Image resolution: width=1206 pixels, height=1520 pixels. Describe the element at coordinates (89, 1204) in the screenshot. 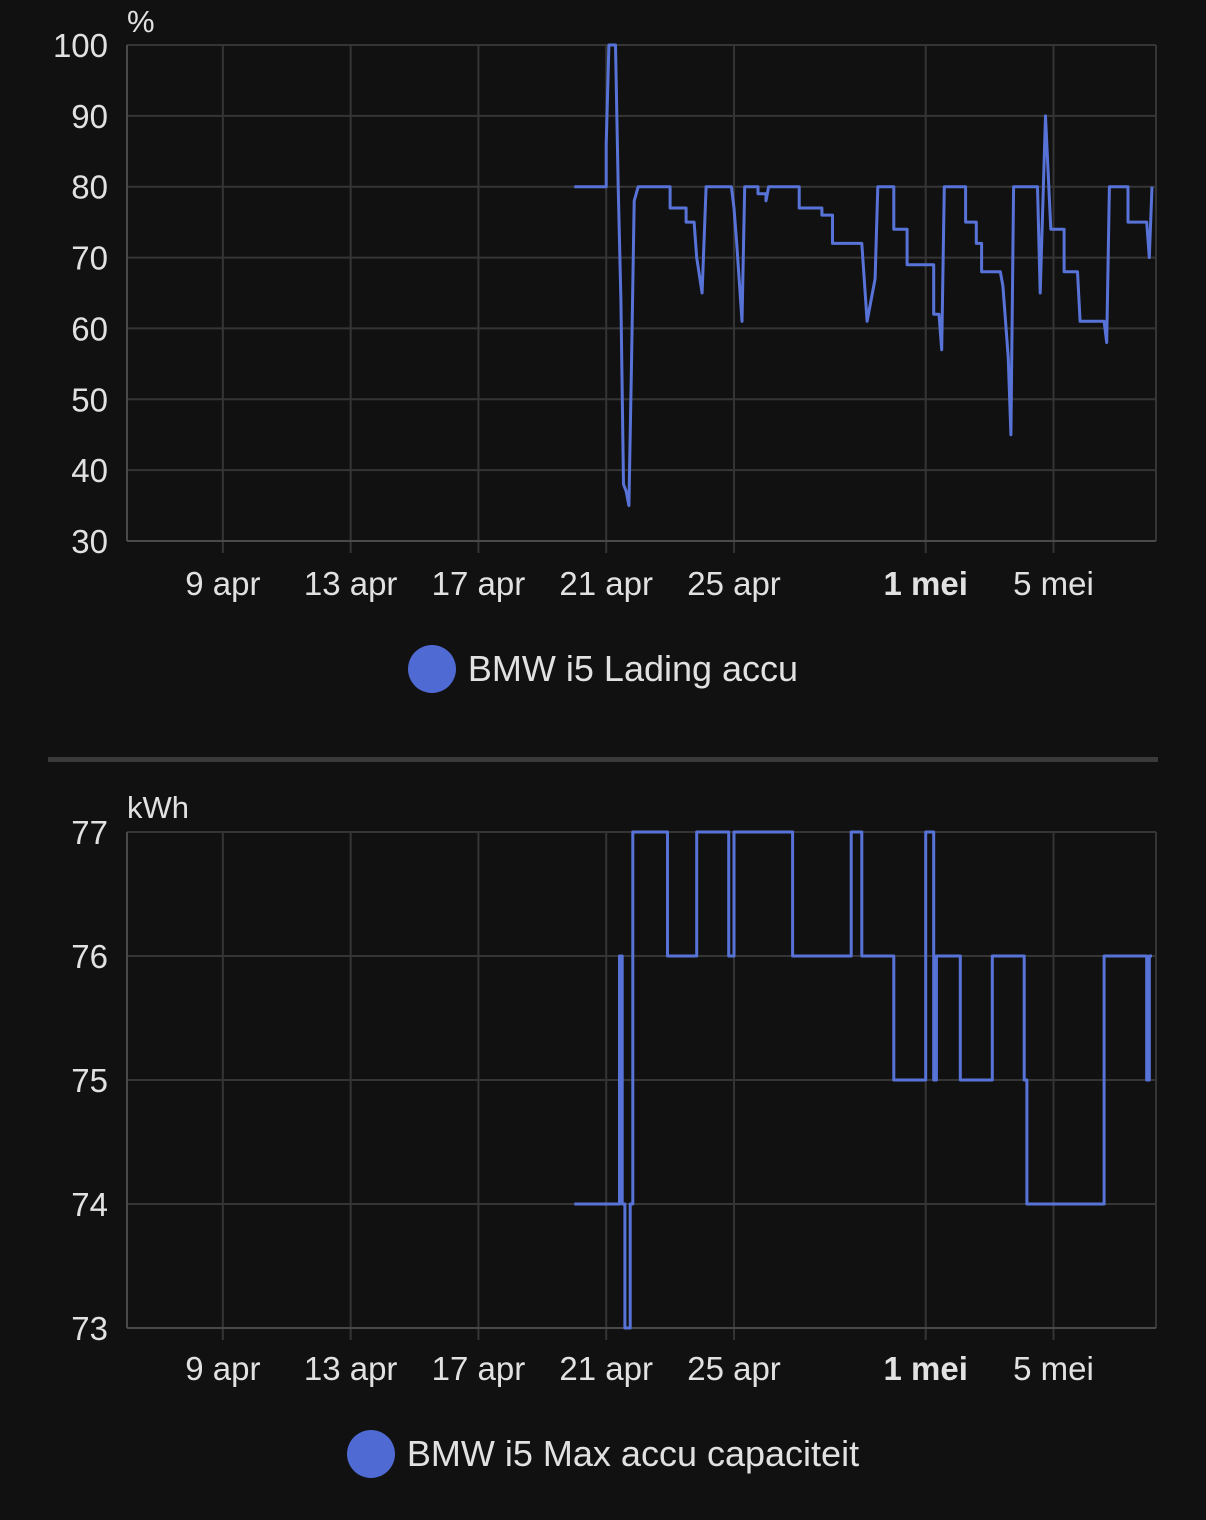

I see `y-tick-label: 74` at that location.